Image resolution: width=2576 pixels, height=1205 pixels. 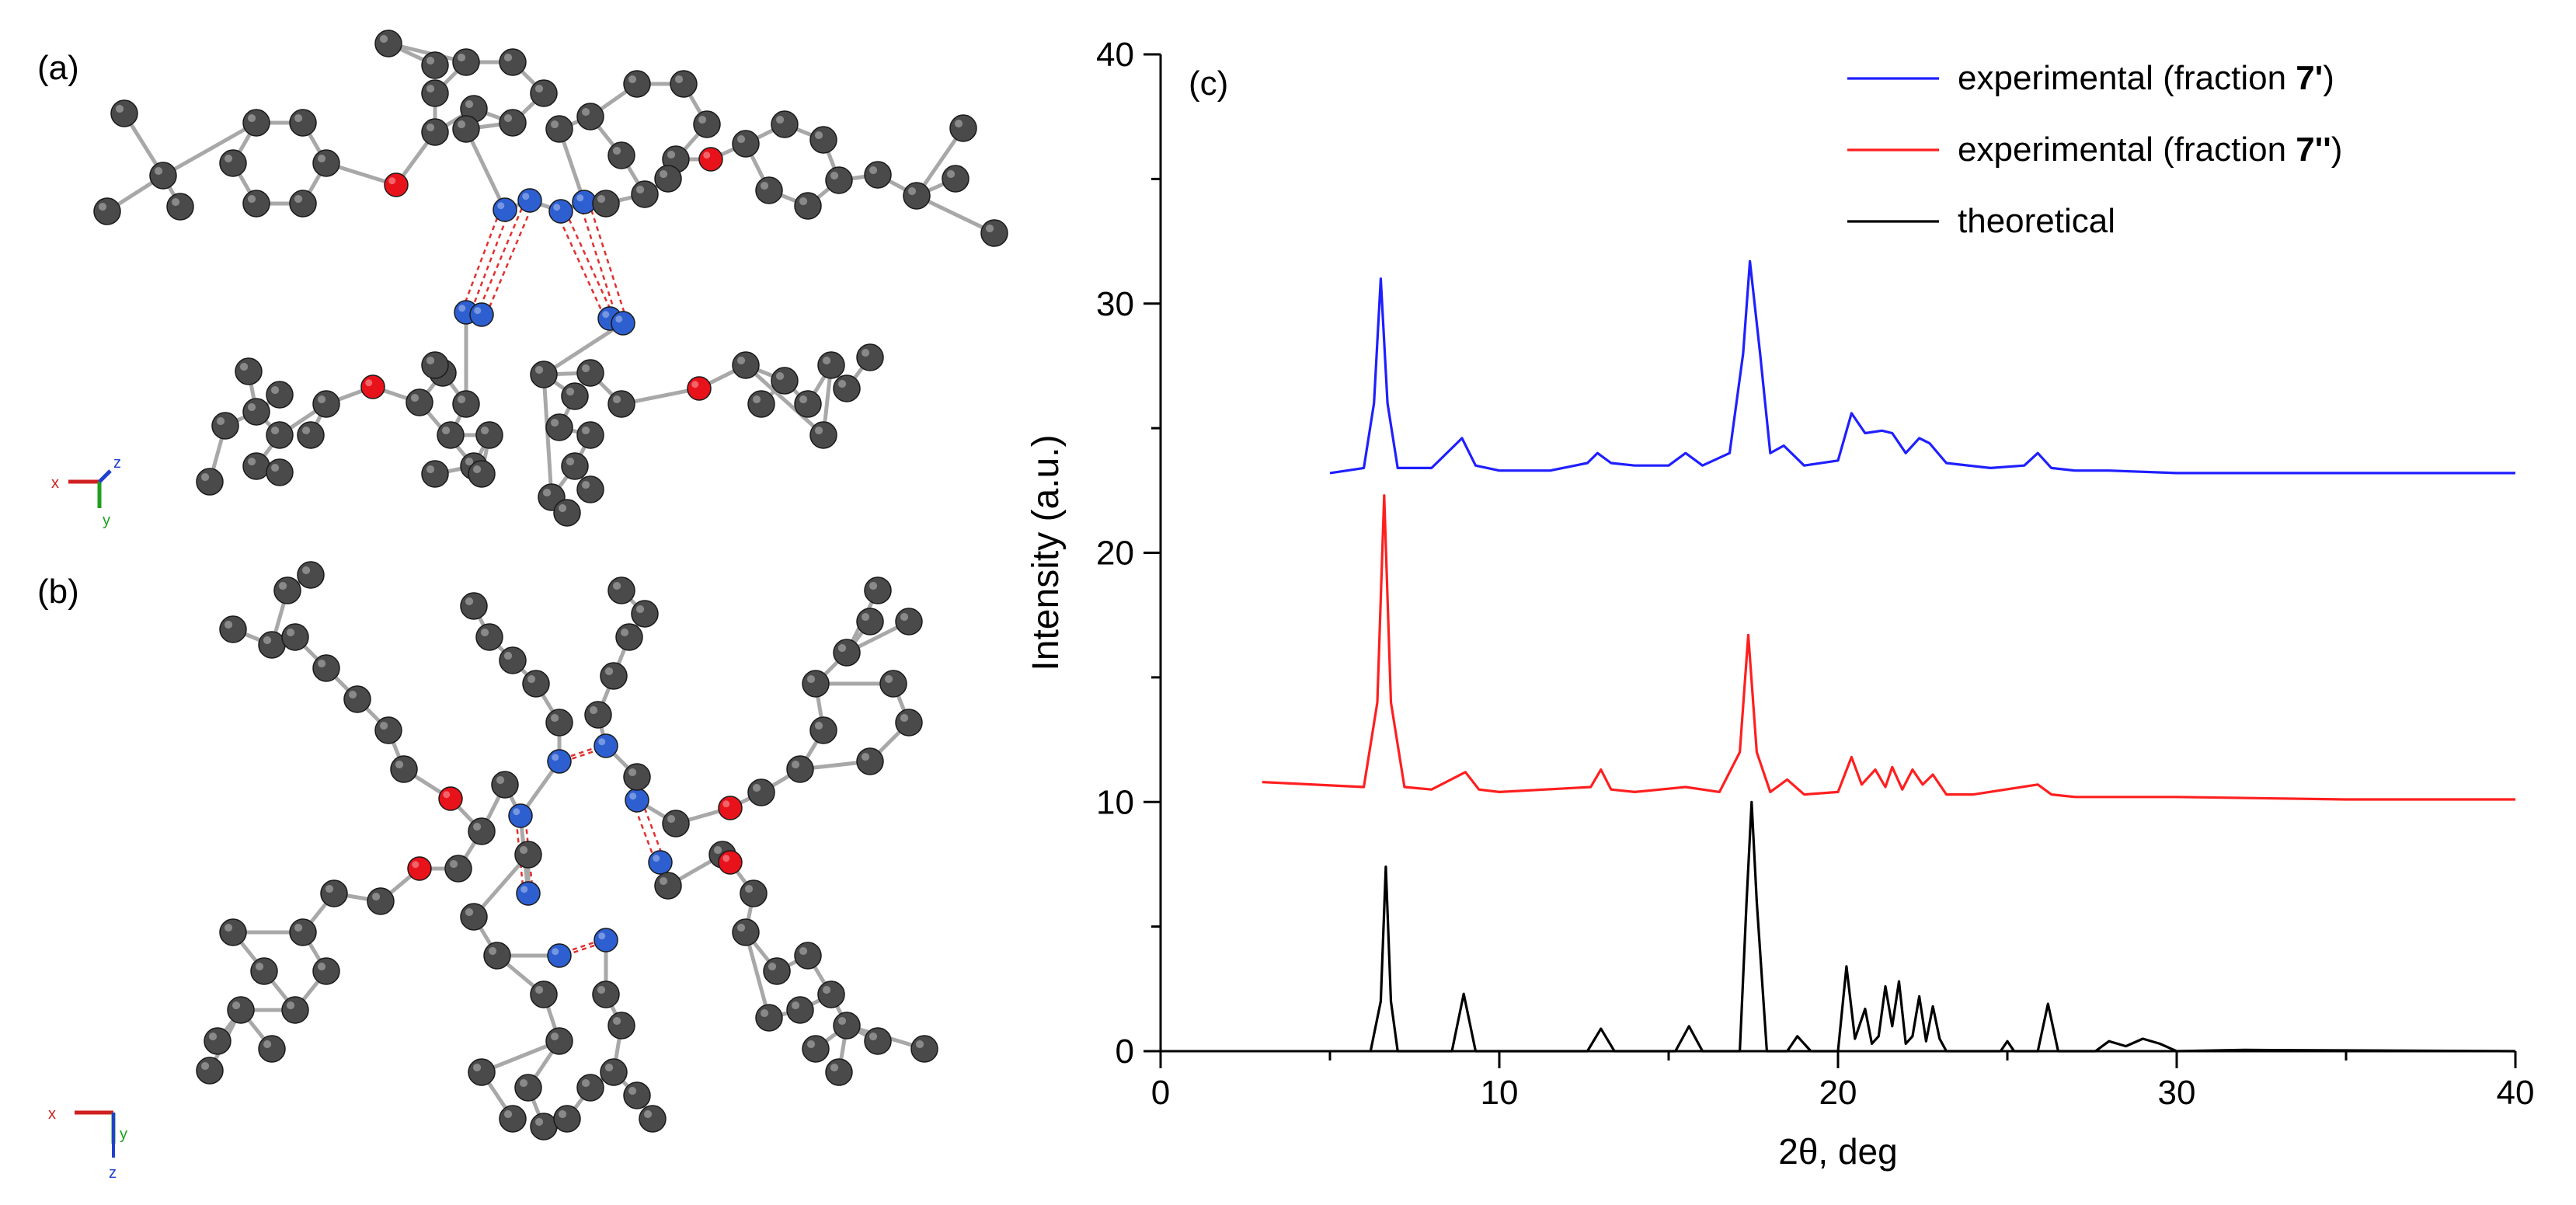 What do you see at coordinates (1115, 55) in the screenshot?
I see `y-tick-label: 40` at bounding box center [1115, 55].